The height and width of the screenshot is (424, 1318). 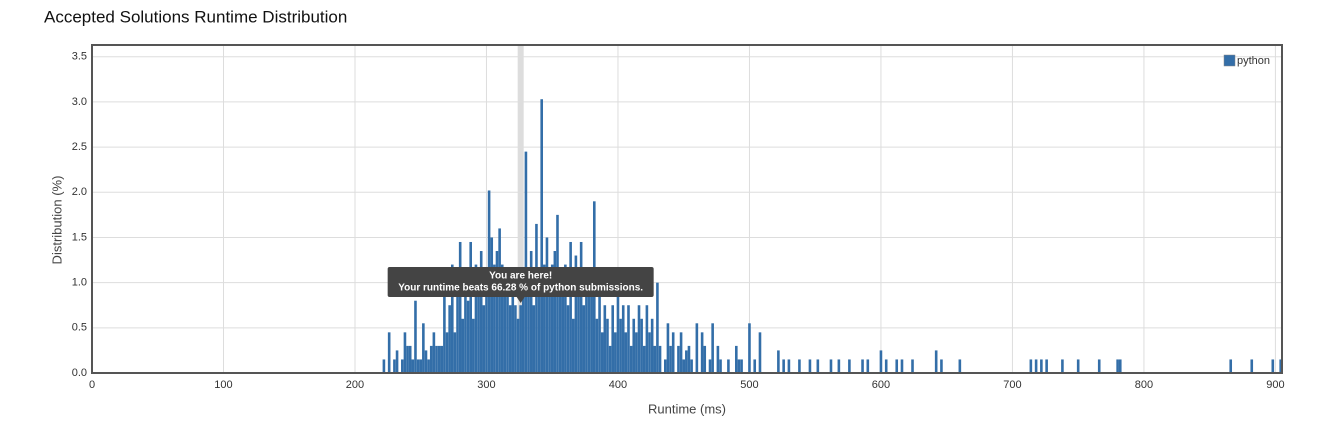 What do you see at coordinates (56, 220) in the screenshot?
I see `y-axis-title: Distribution (%)` at bounding box center [56, 220].